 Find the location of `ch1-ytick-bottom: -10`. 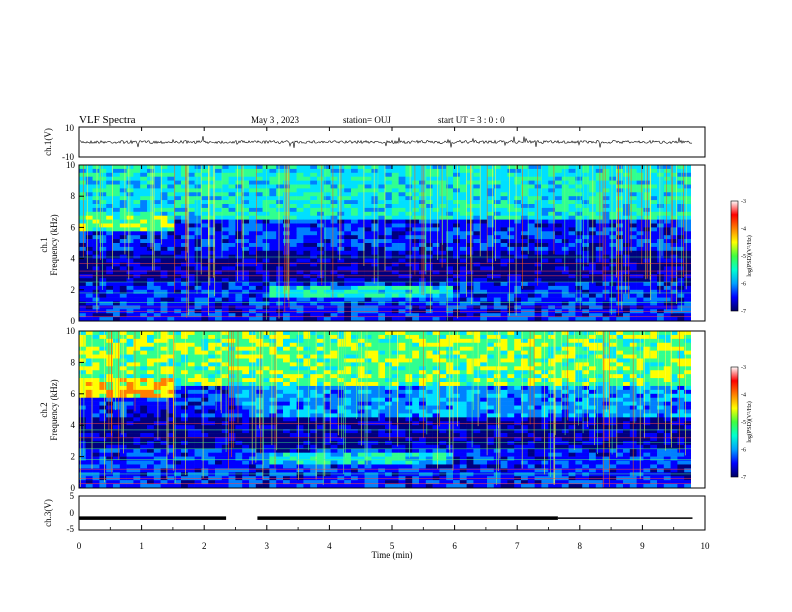

ch1-ytick-bottom: -10 is located at coordinates (68, 157).